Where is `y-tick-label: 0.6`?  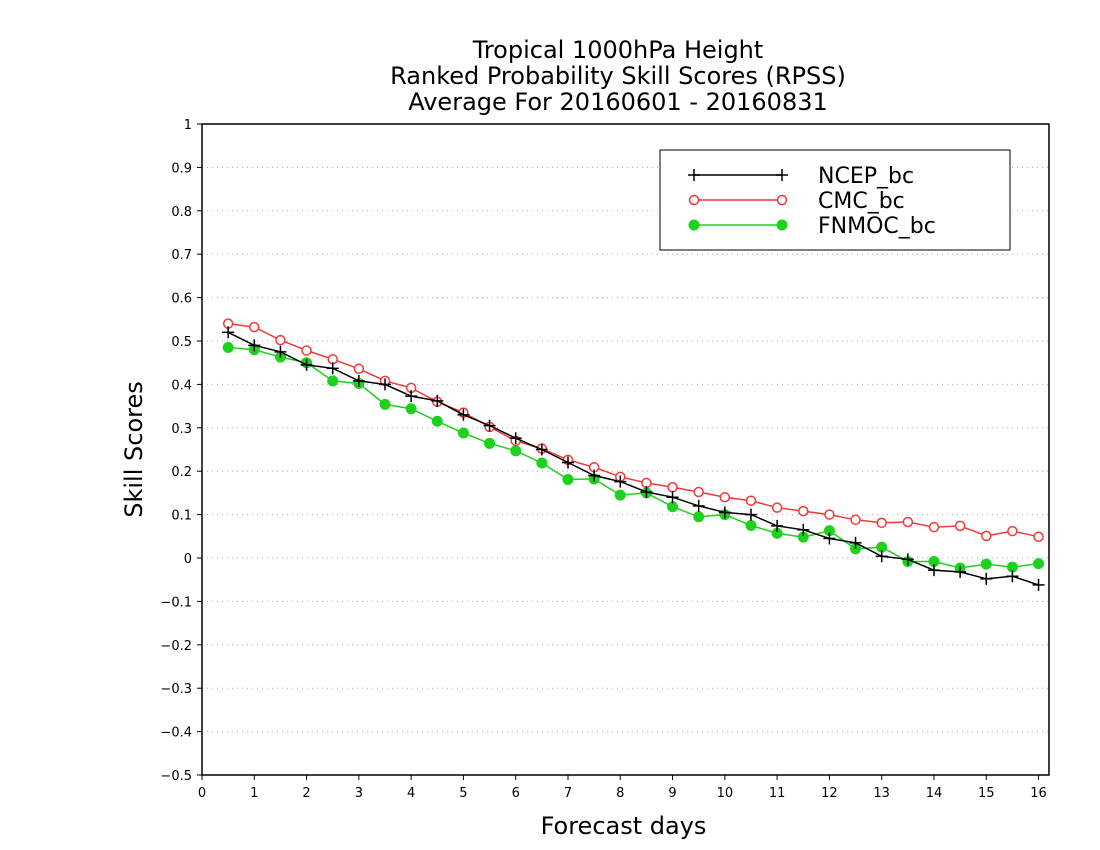 y-tick-label: 0.6 is located at coordinates (181, 299).